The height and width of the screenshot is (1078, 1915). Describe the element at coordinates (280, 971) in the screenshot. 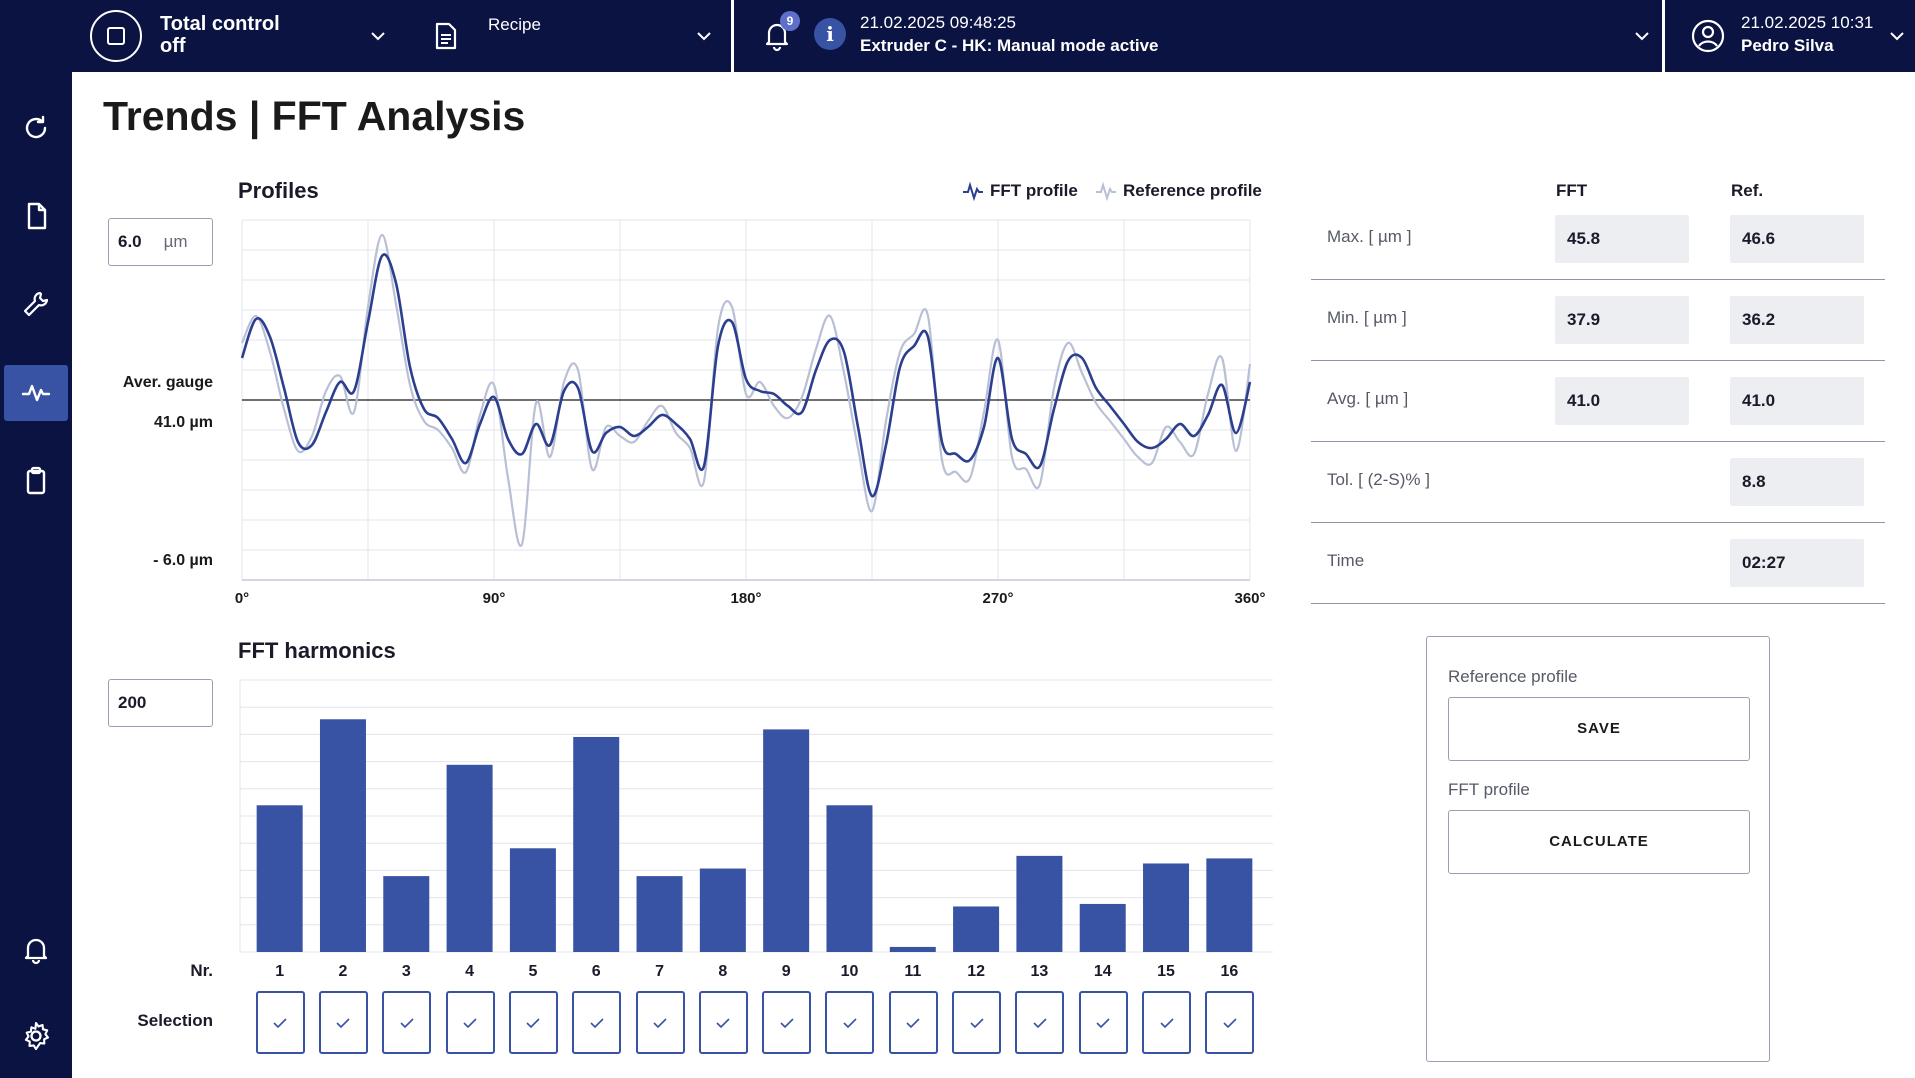

I see `harmonic-number: 1` at that location.